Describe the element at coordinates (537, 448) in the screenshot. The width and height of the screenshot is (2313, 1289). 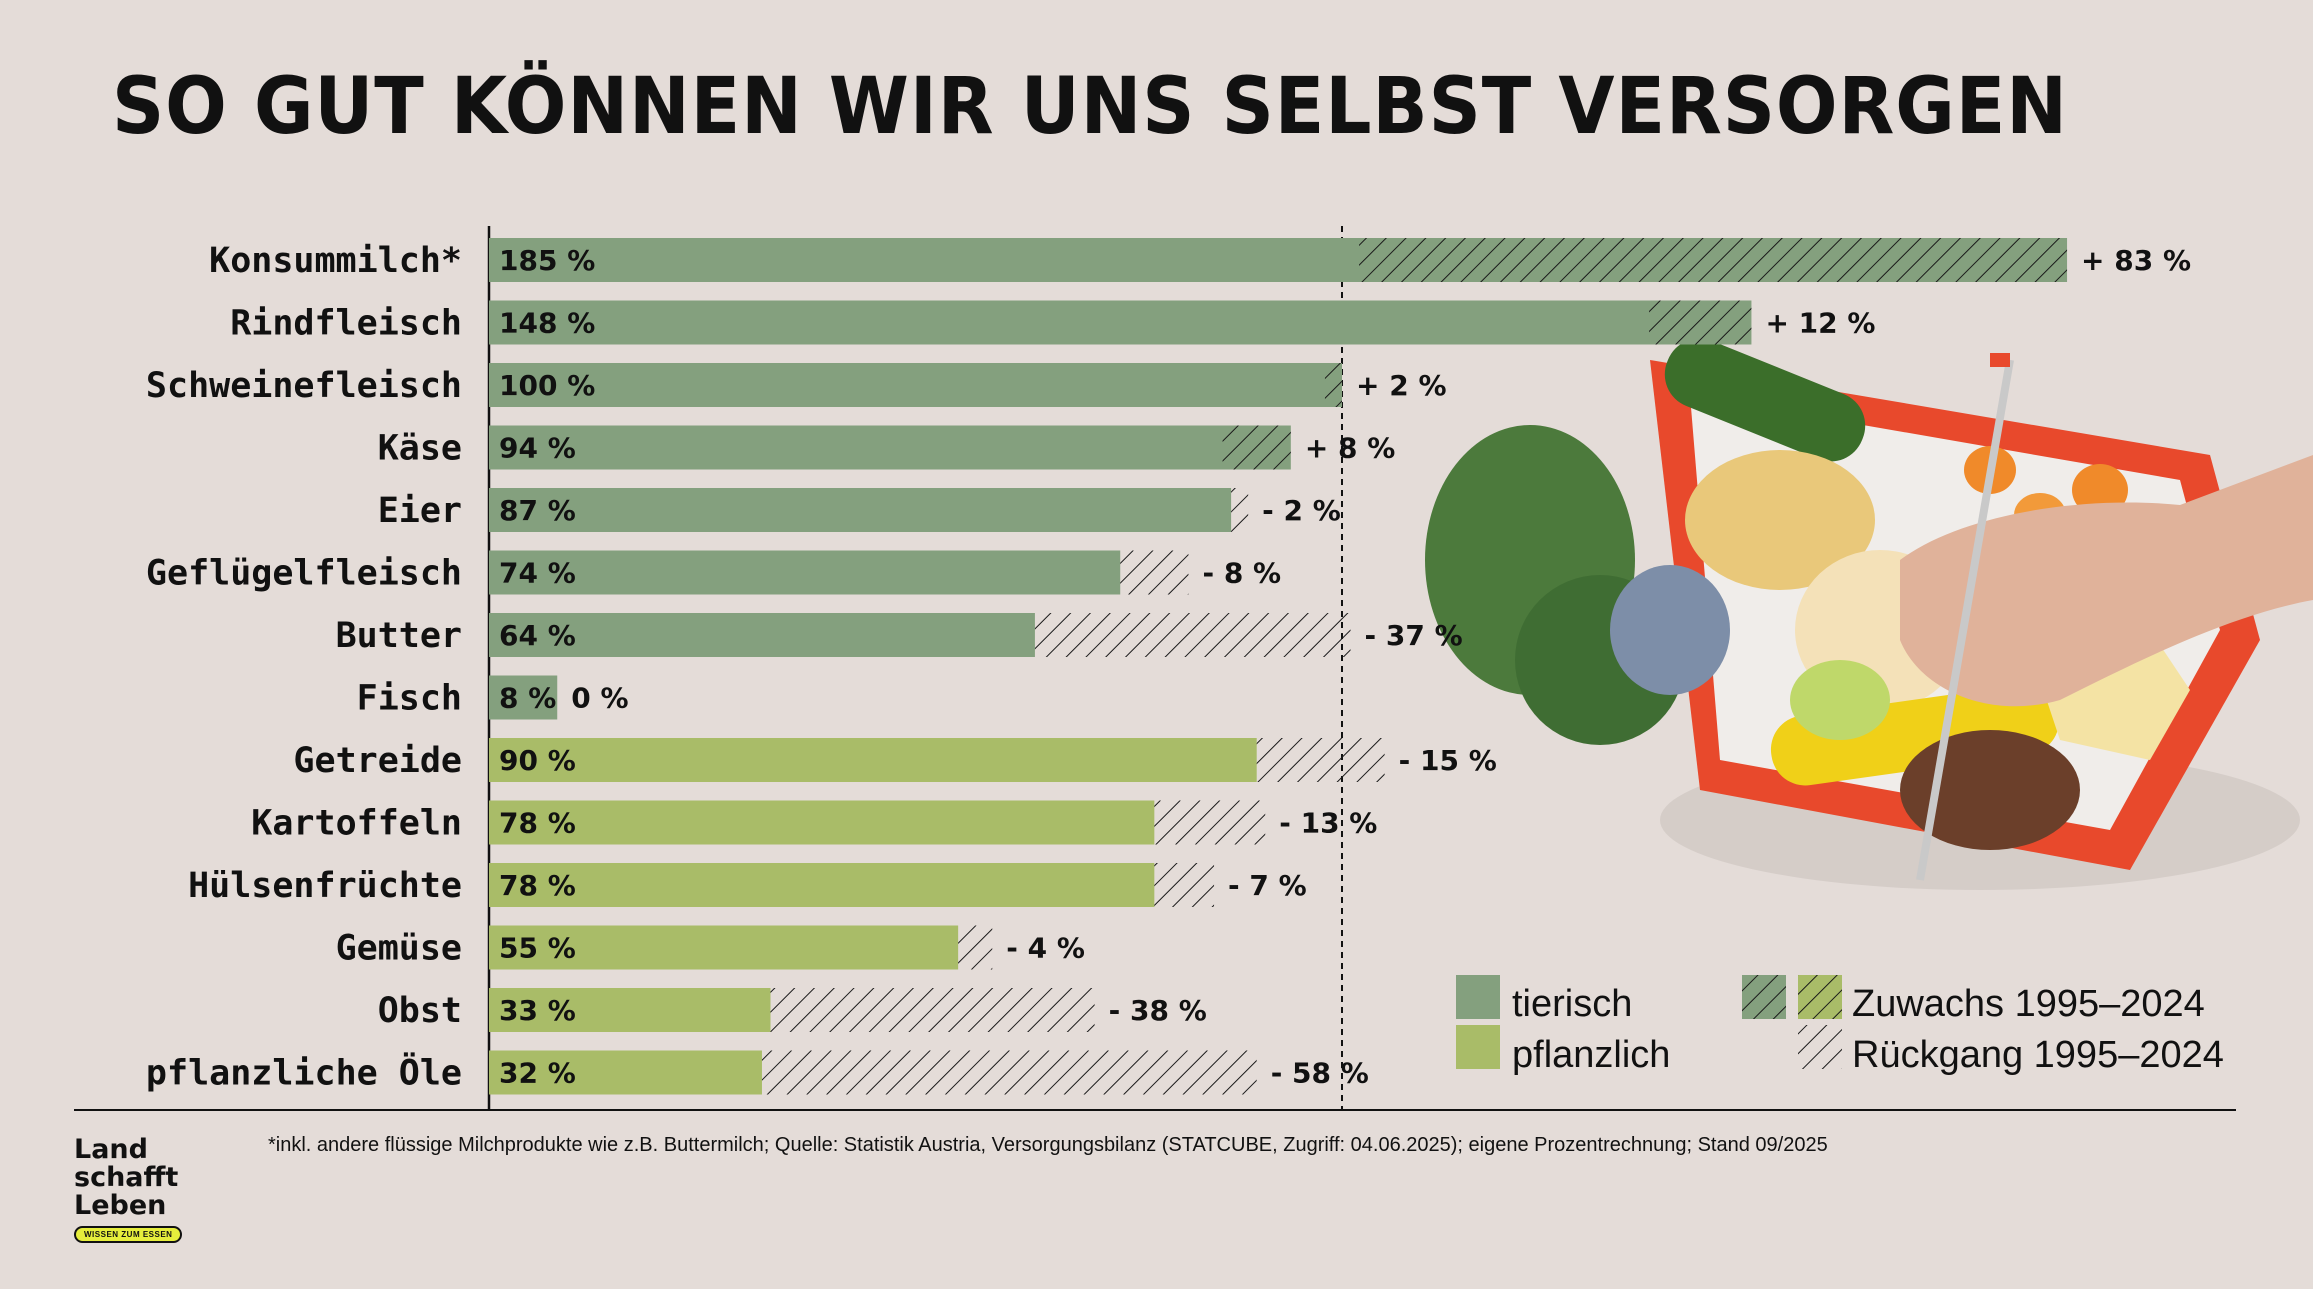
I see `value-label-käse: 94 %` at that location.